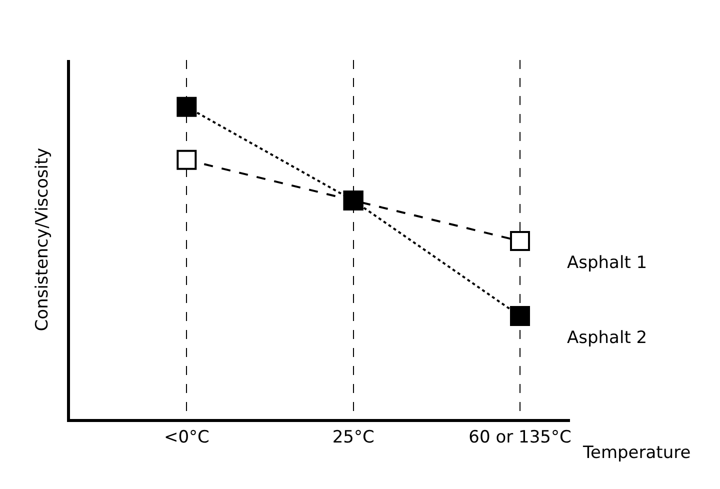 Image resolution: width=720 pixels, height=489 pixels. I want to click on x-tick-label: 60 or 135°C, so click(520, 437).